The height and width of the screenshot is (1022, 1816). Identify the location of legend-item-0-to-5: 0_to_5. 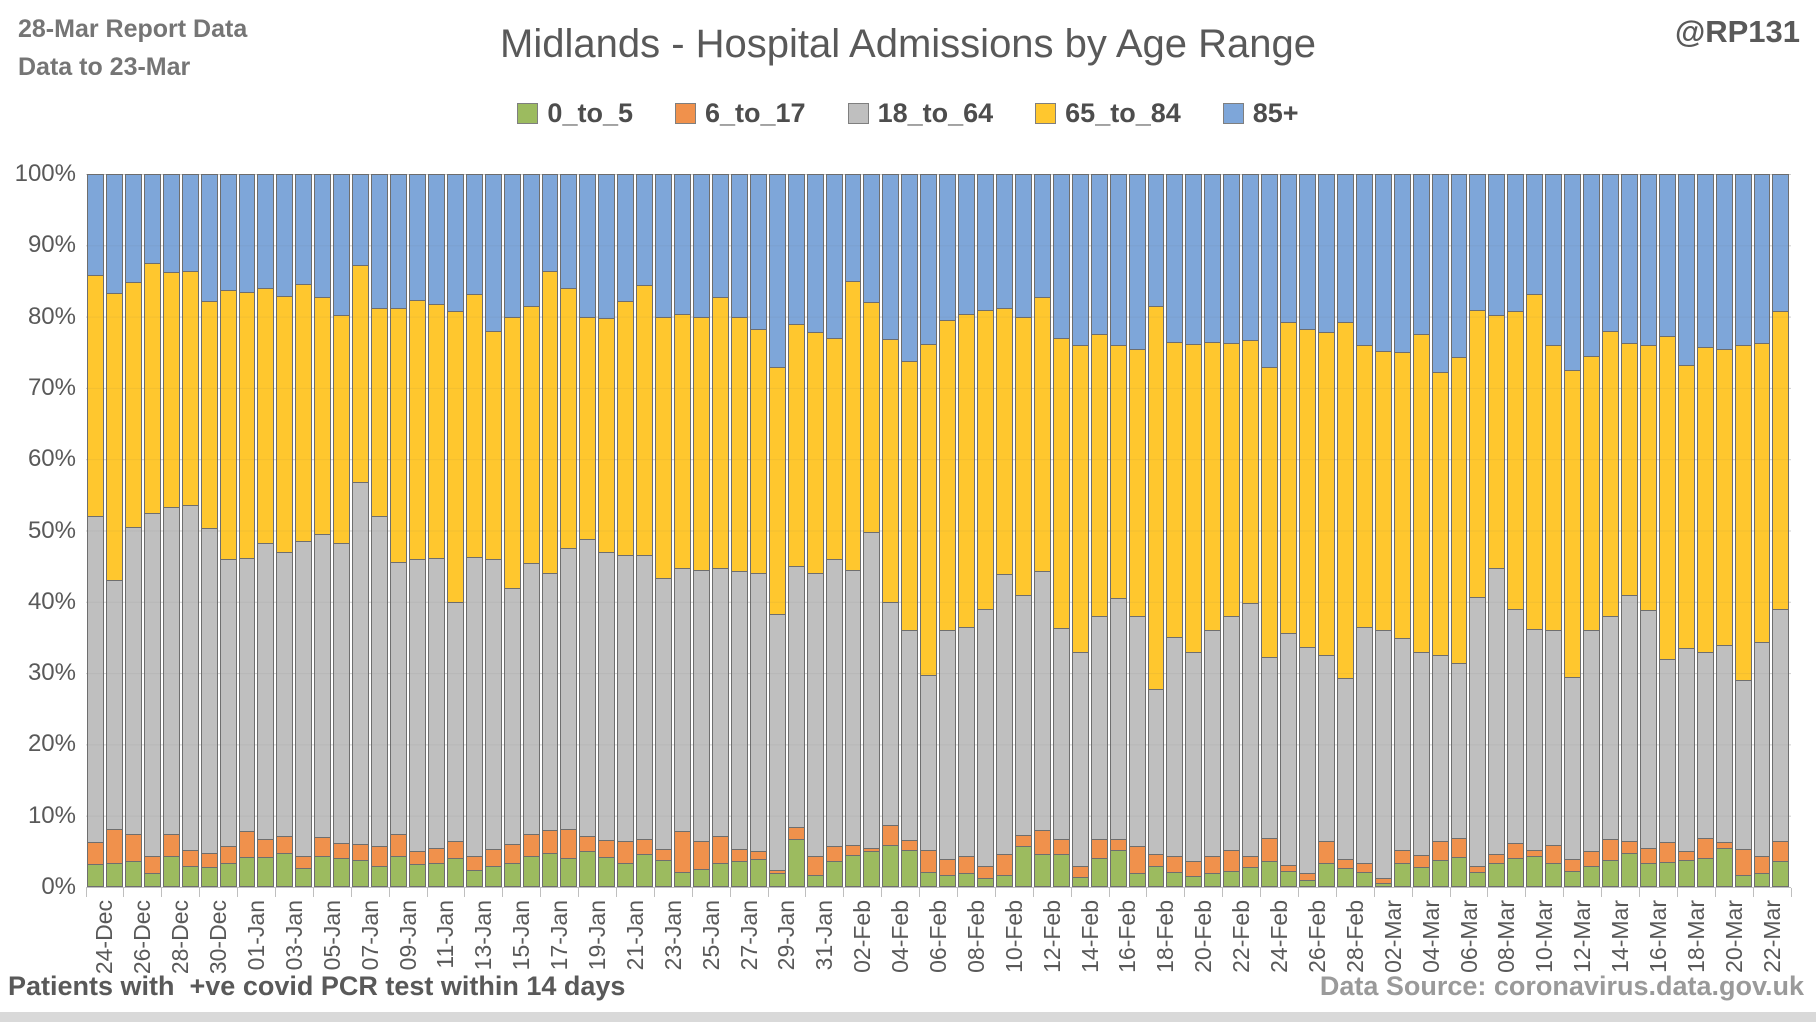
(575, 113).